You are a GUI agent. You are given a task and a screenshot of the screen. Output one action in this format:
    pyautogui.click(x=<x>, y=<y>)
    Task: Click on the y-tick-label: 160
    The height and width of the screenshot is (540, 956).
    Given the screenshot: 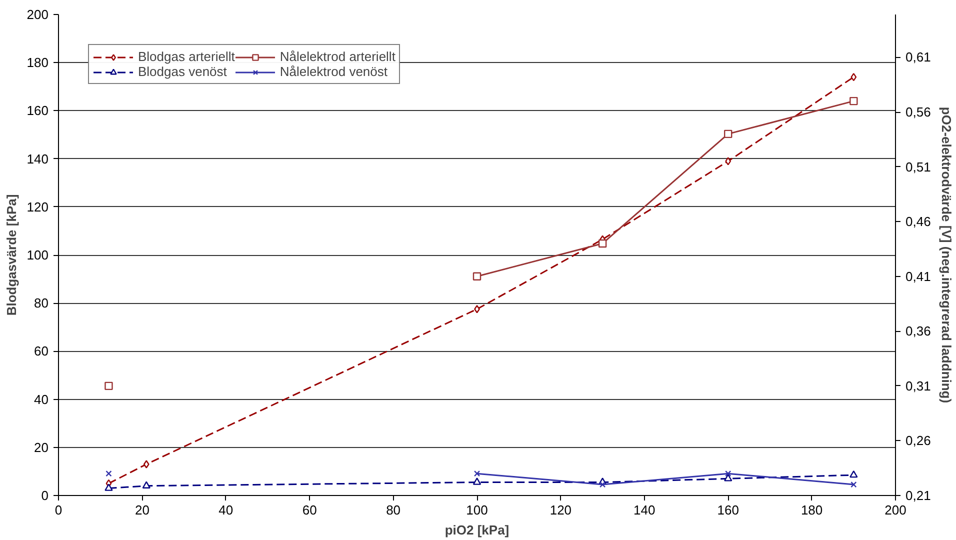 What is the action you would take?
    pyautogui.click(x=37, y=110)
    